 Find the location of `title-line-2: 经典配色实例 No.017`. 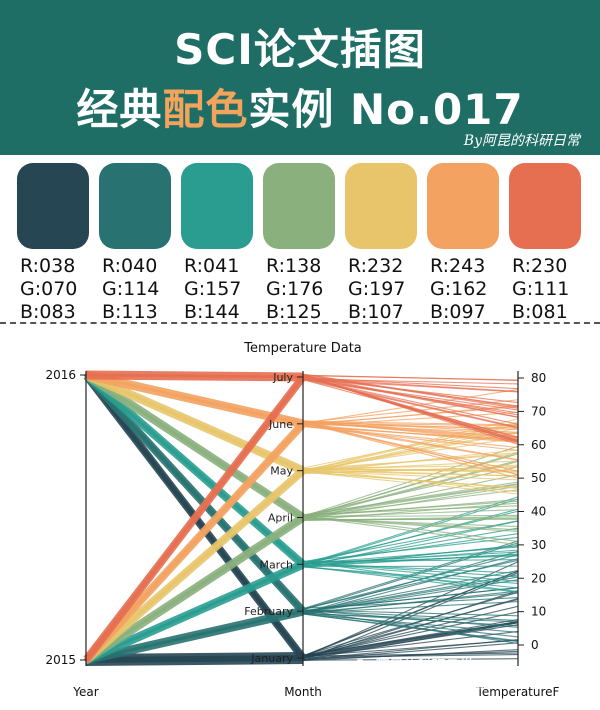

title-line-2: 经典配色实例 No.017 is located at coordinates (300, 106).